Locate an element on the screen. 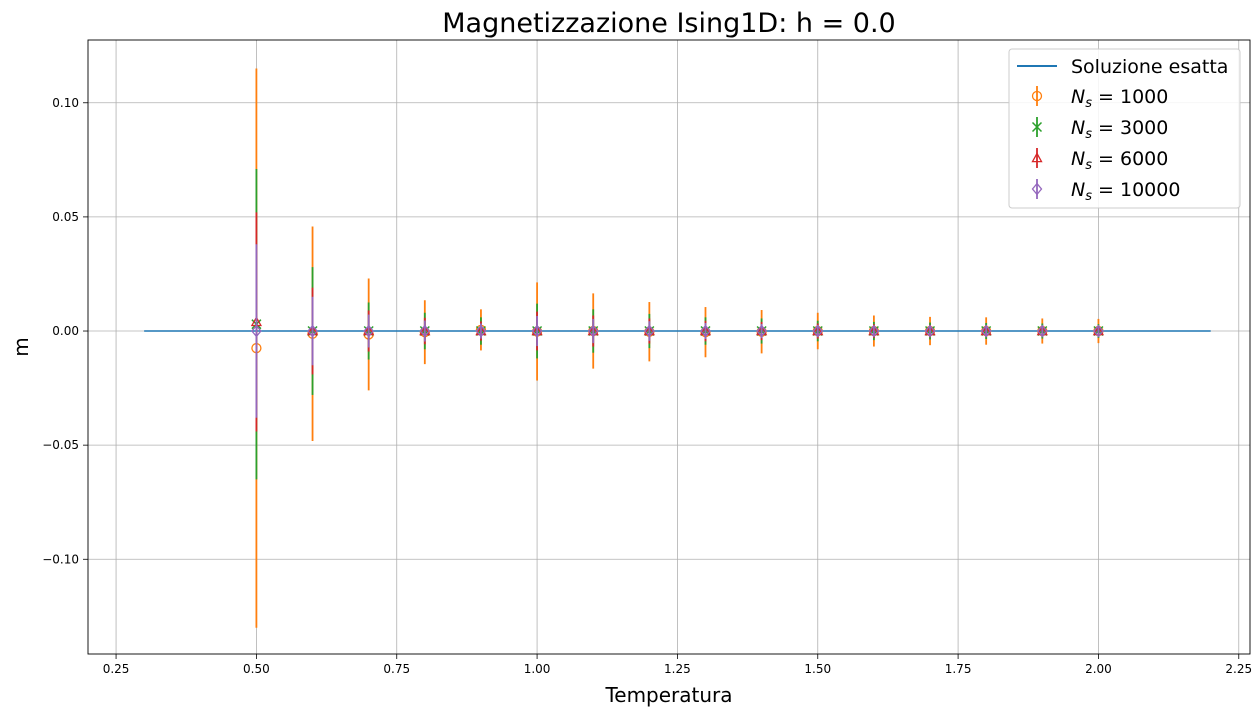 The width and height of the screenshot is (1260, 715). legend-label-exact: Soluzione esatta is located at coordinates (1149, 67).